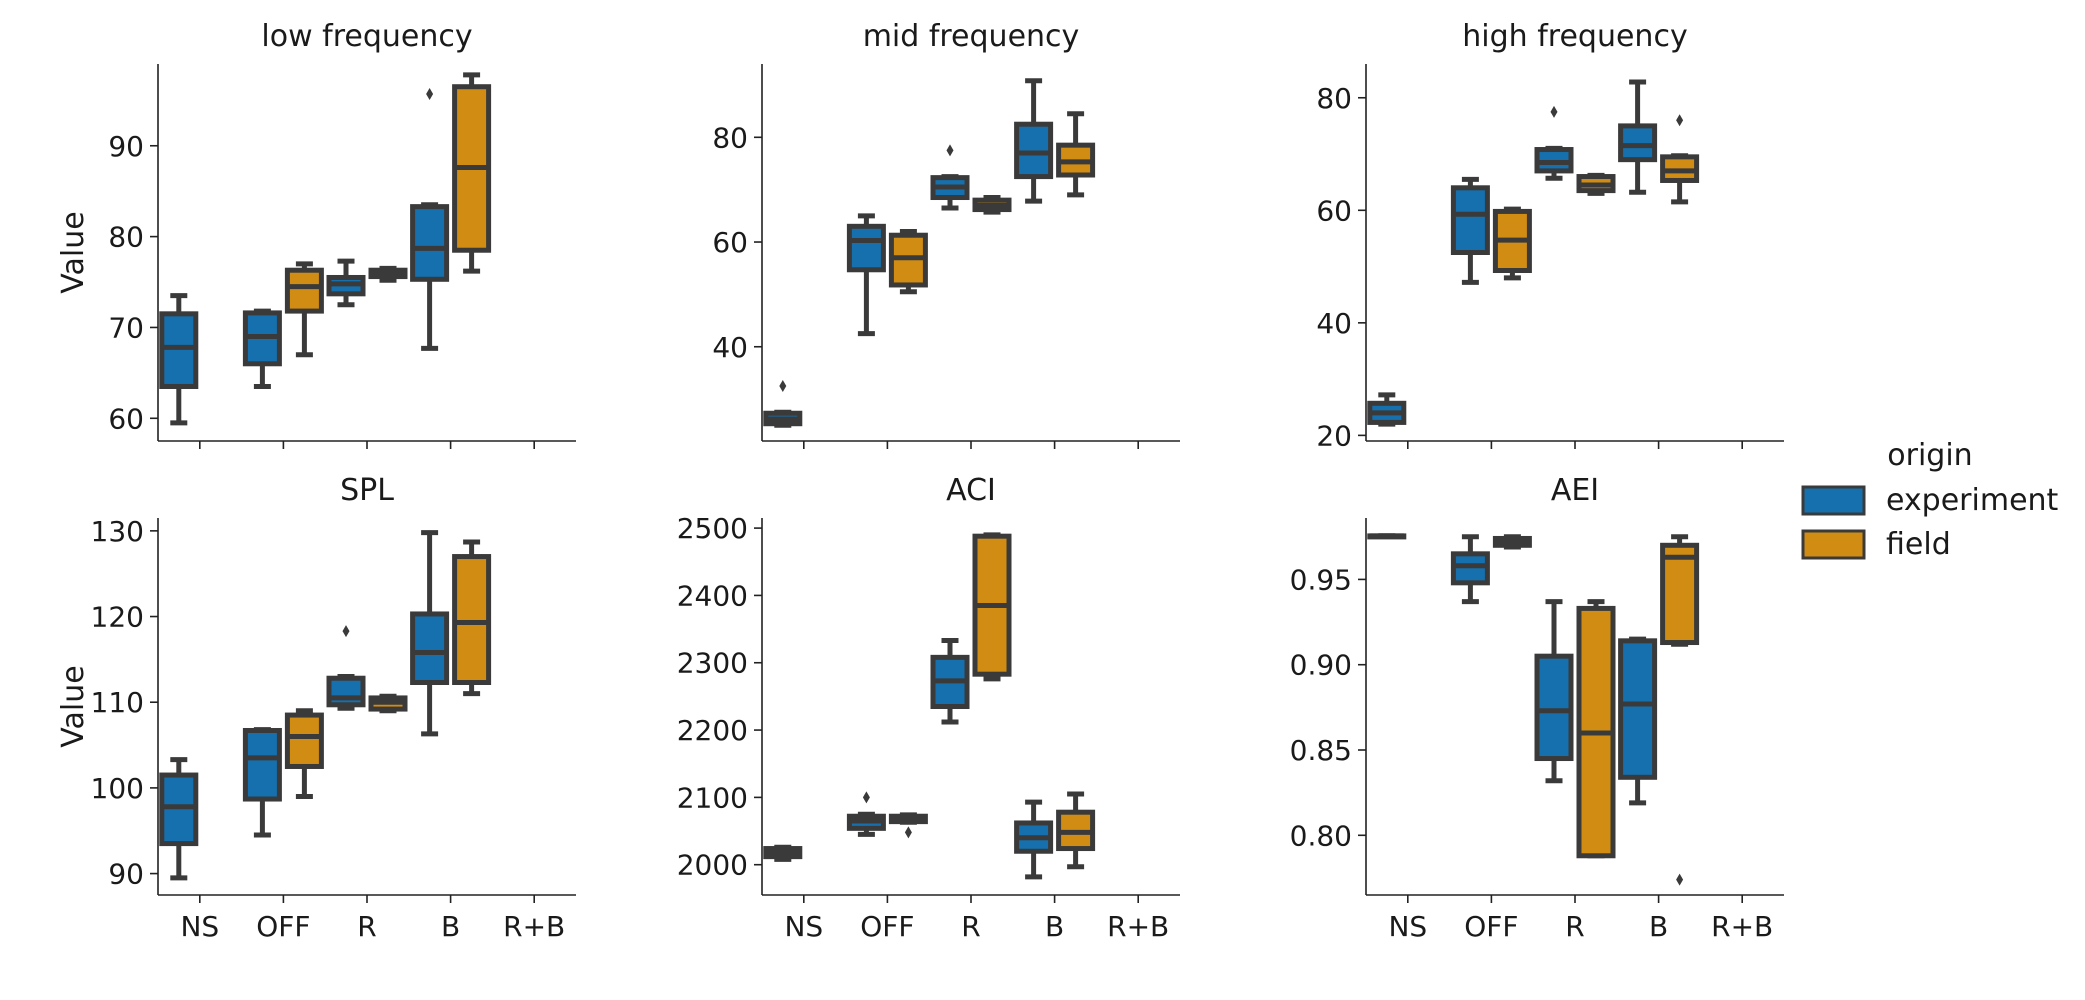 Image resolution: width=2085 pixels, height=1000 pixels. Describe the element at coordinates (117, 702) in the screenshot. I see `y-tick-label: 110` at that location.